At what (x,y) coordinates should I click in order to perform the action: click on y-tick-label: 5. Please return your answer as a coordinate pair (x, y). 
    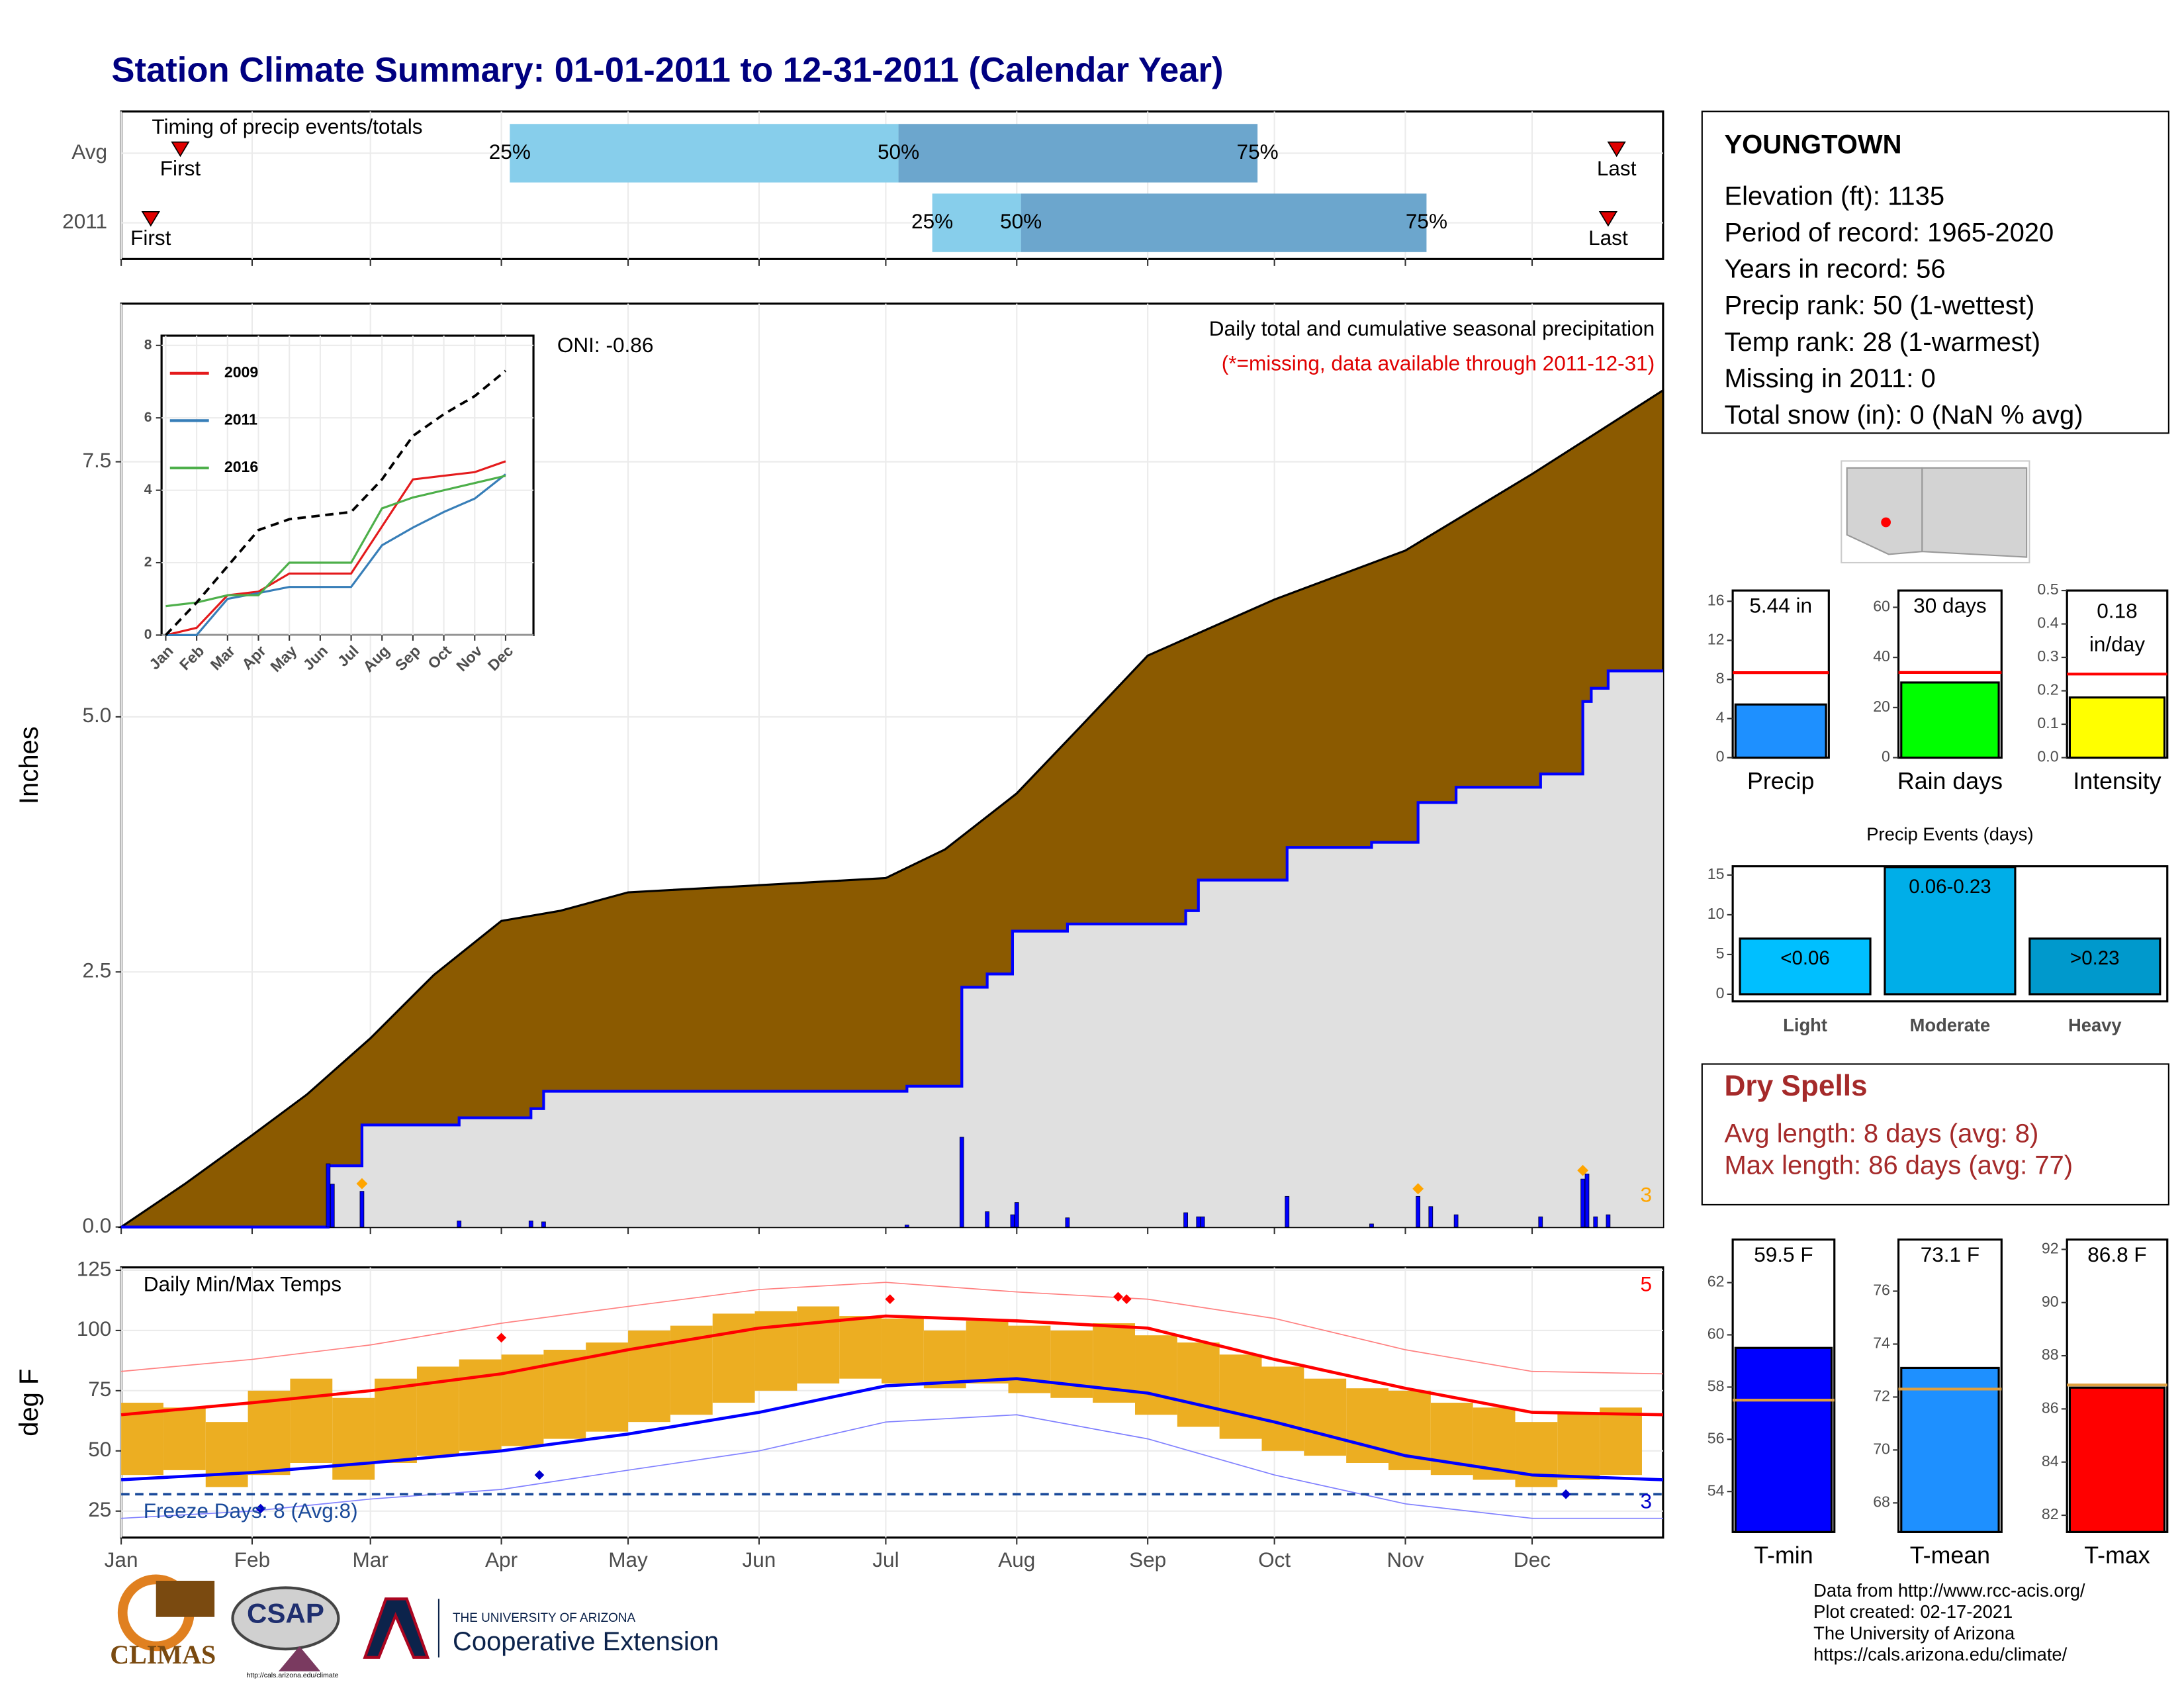
    Looking at the image, I should click on (1720, 953).